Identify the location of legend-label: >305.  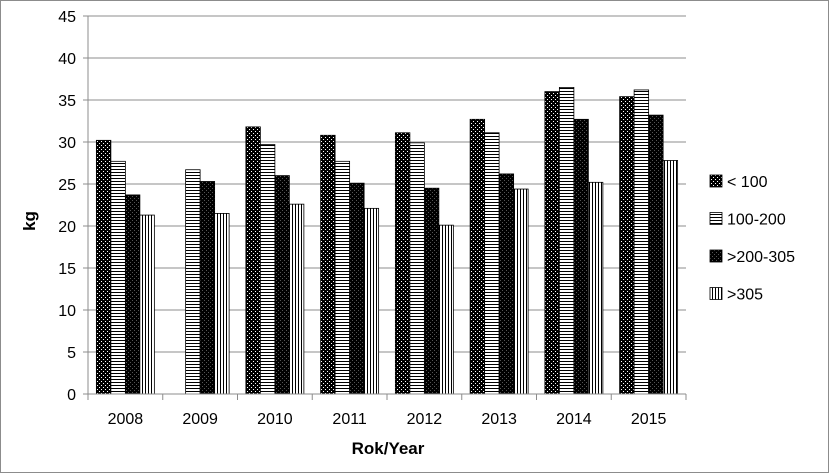
(745, 295).